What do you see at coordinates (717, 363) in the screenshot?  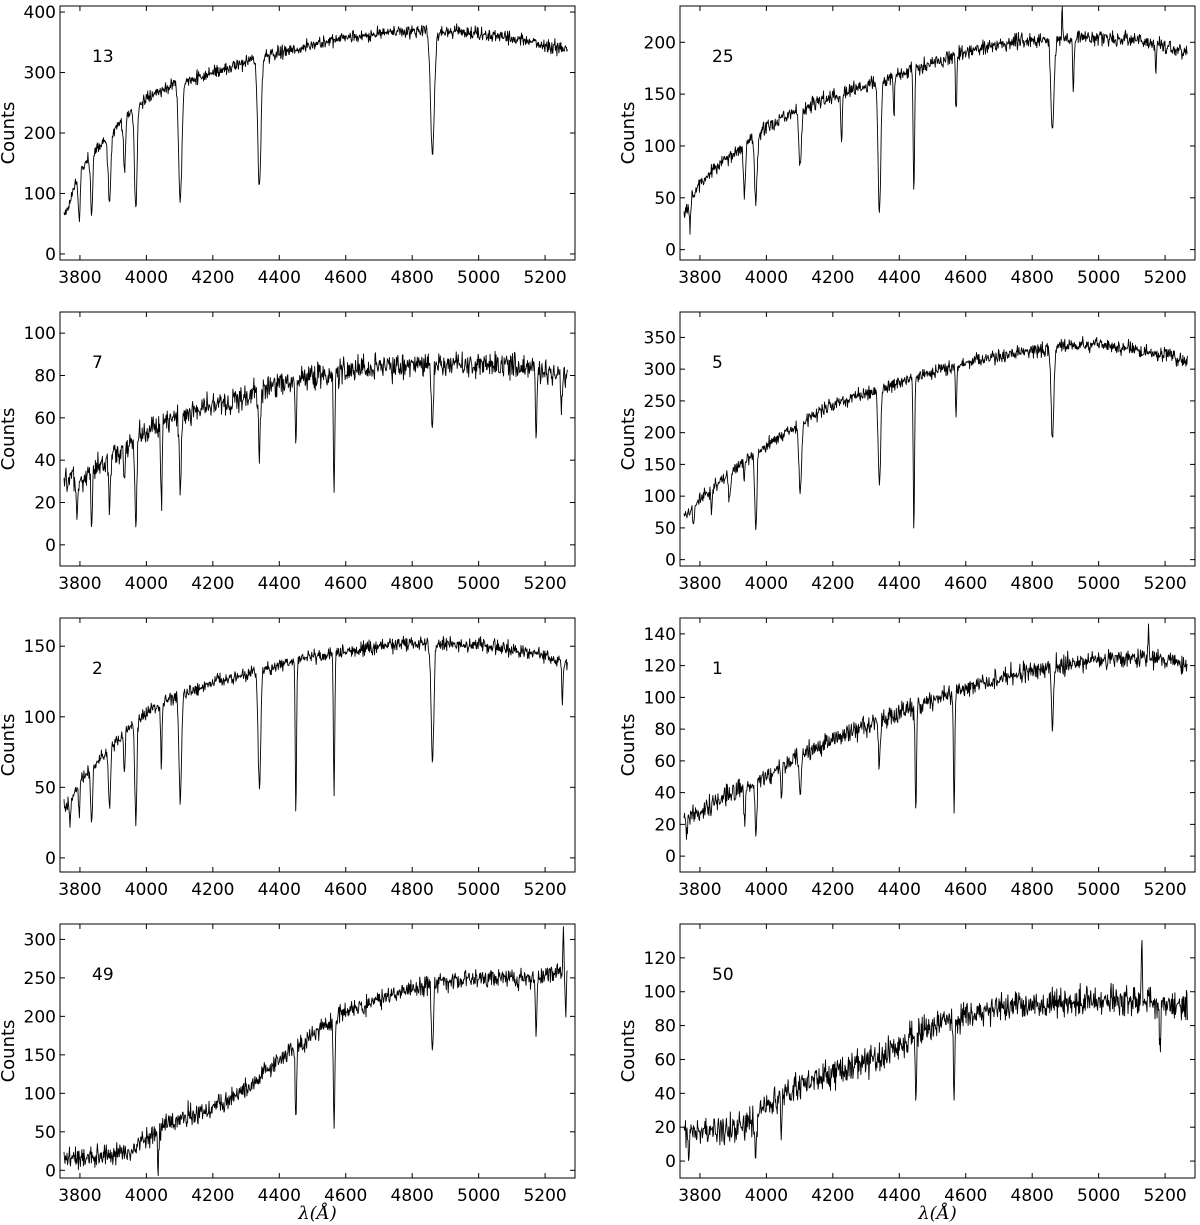 I see `panel-label: 5` at bounding box center [717, 363].